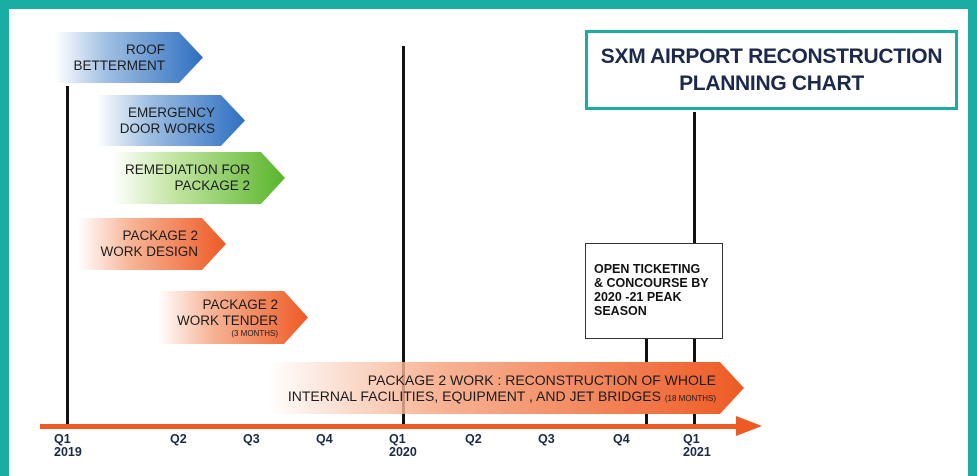  I want to click on tick-q3-2019: Q3, so click(251, 439).